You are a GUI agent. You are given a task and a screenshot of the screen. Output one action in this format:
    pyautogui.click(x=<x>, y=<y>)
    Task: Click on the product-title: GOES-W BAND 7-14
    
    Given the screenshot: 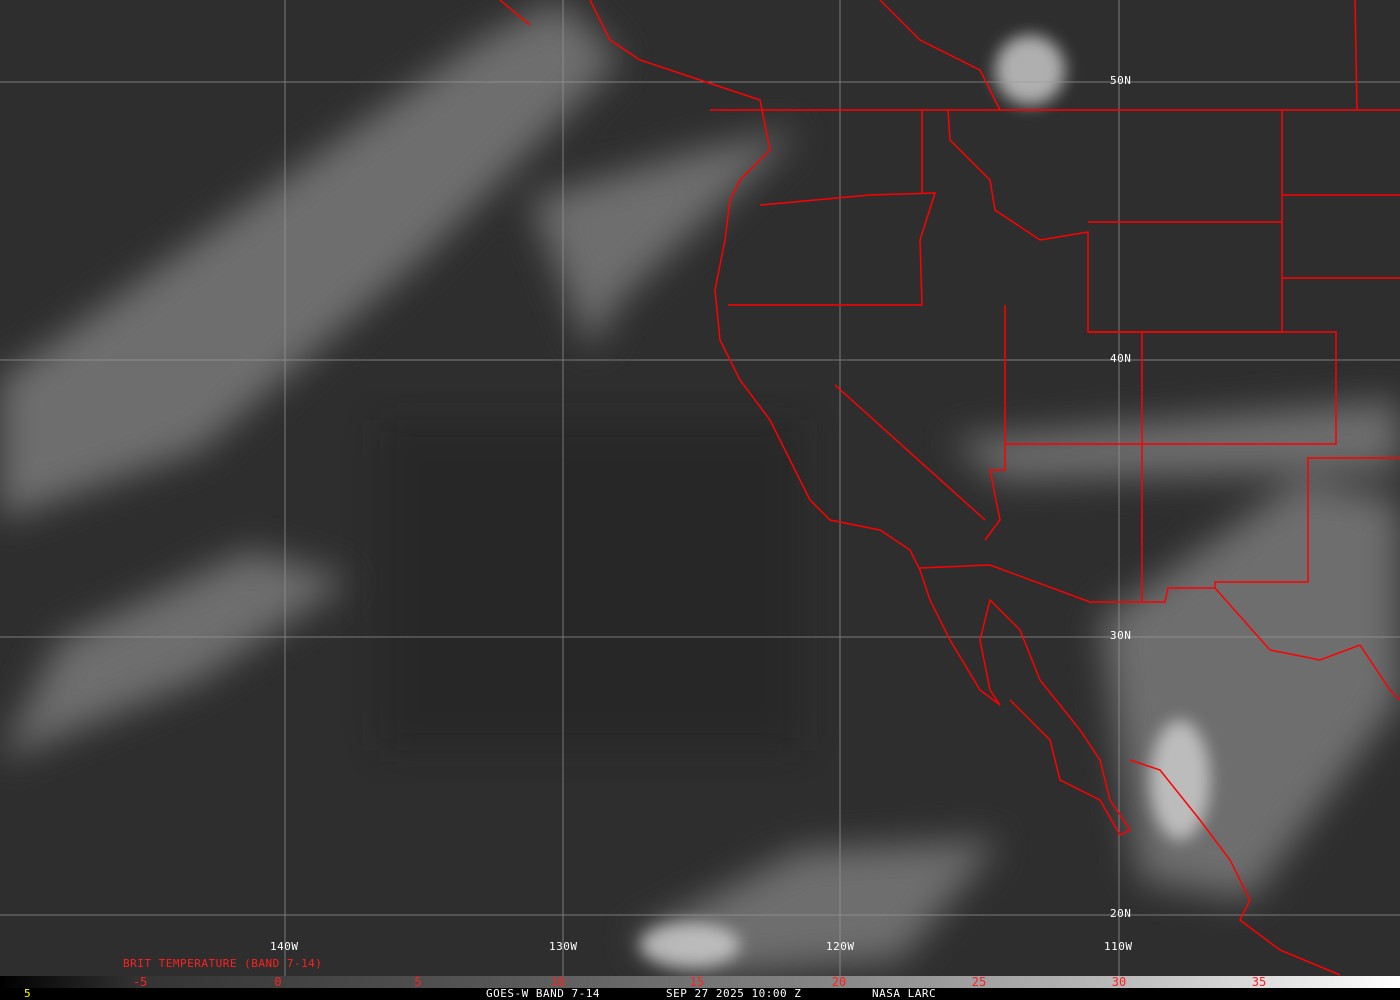 What is the action you would take?
    pyautogui.click(x=543, y=993)
    